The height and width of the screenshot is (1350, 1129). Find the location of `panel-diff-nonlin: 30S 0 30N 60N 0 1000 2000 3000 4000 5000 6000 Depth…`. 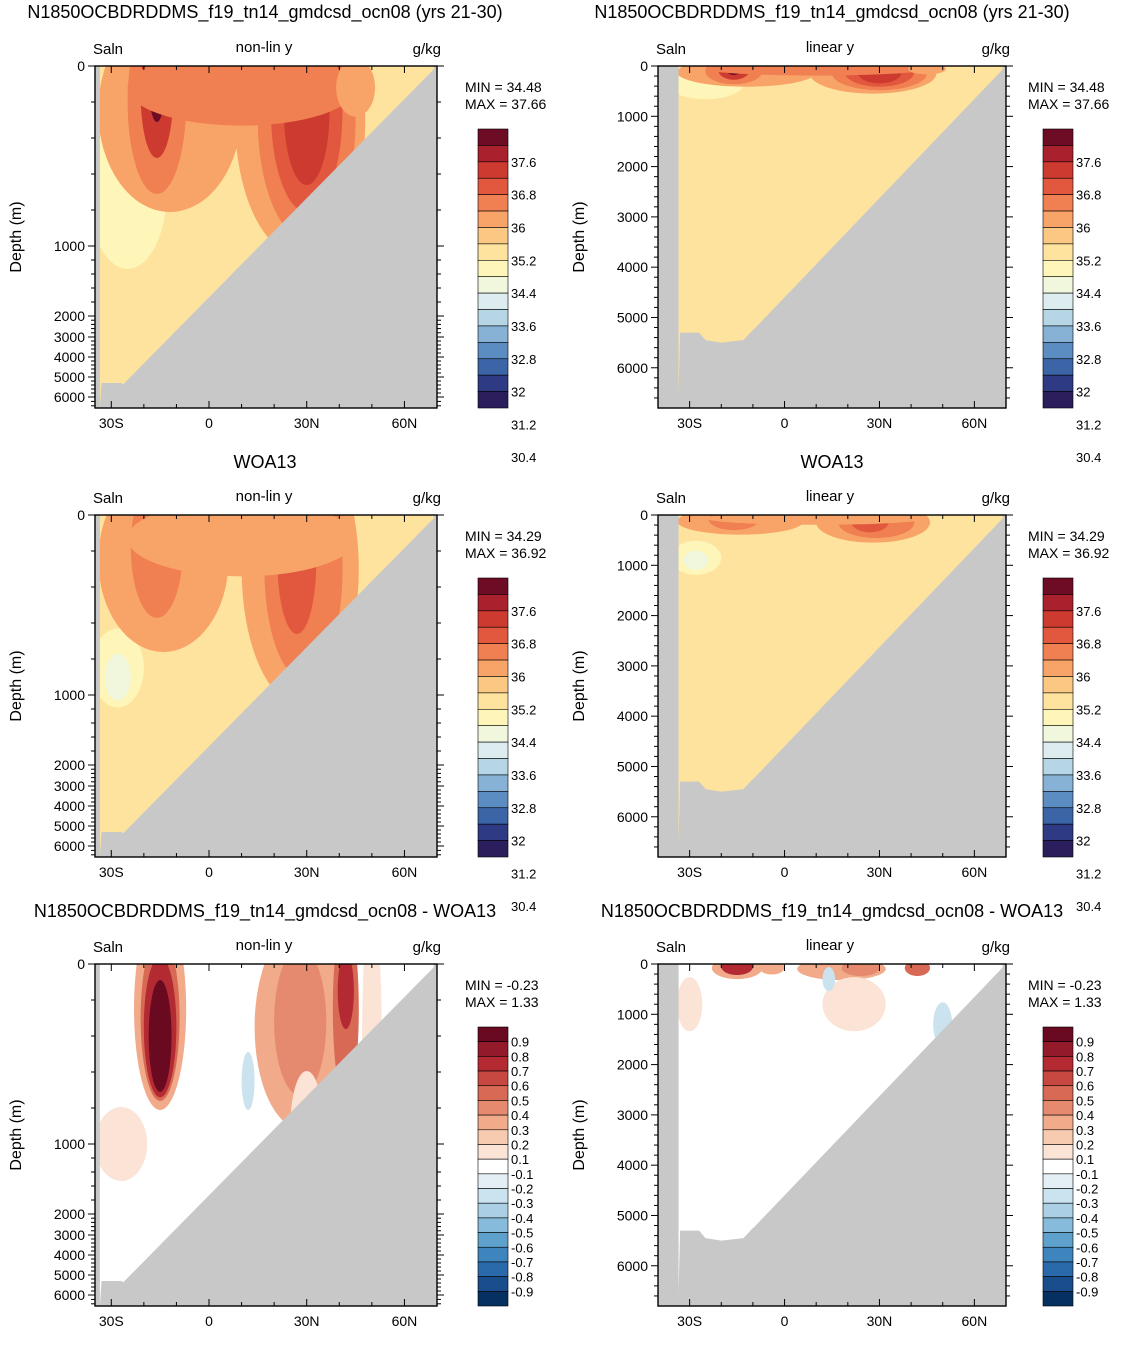

panel-diff-nonlin: 30S 0 30N 60N 0 1000 2000 3000 4000 5000 6000 Depth… is located at coordinates (273, 1133).